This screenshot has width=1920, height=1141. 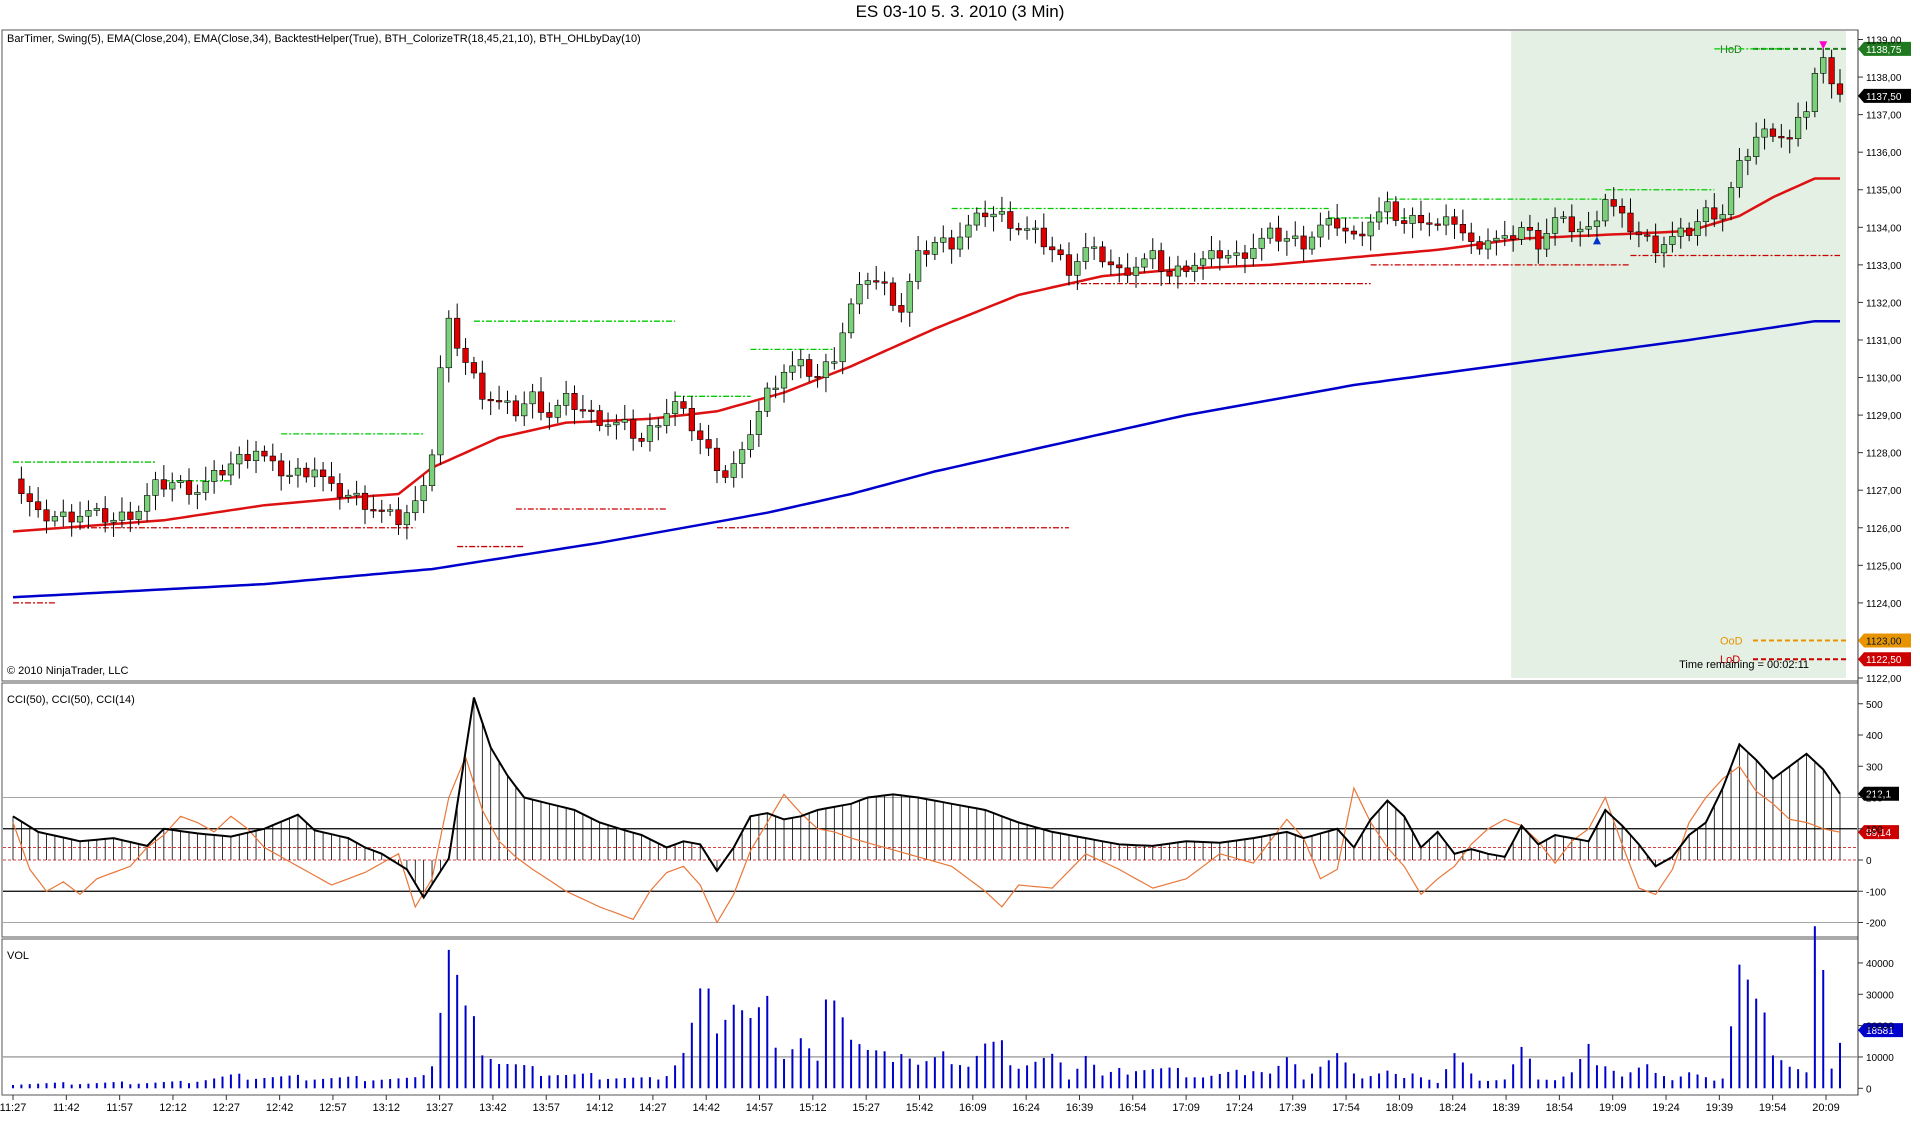 What do you see at coordinates (173, 1108) in the screenshot?
I see `time-tick-label: 12:12` at bounding box center [173, 1108].